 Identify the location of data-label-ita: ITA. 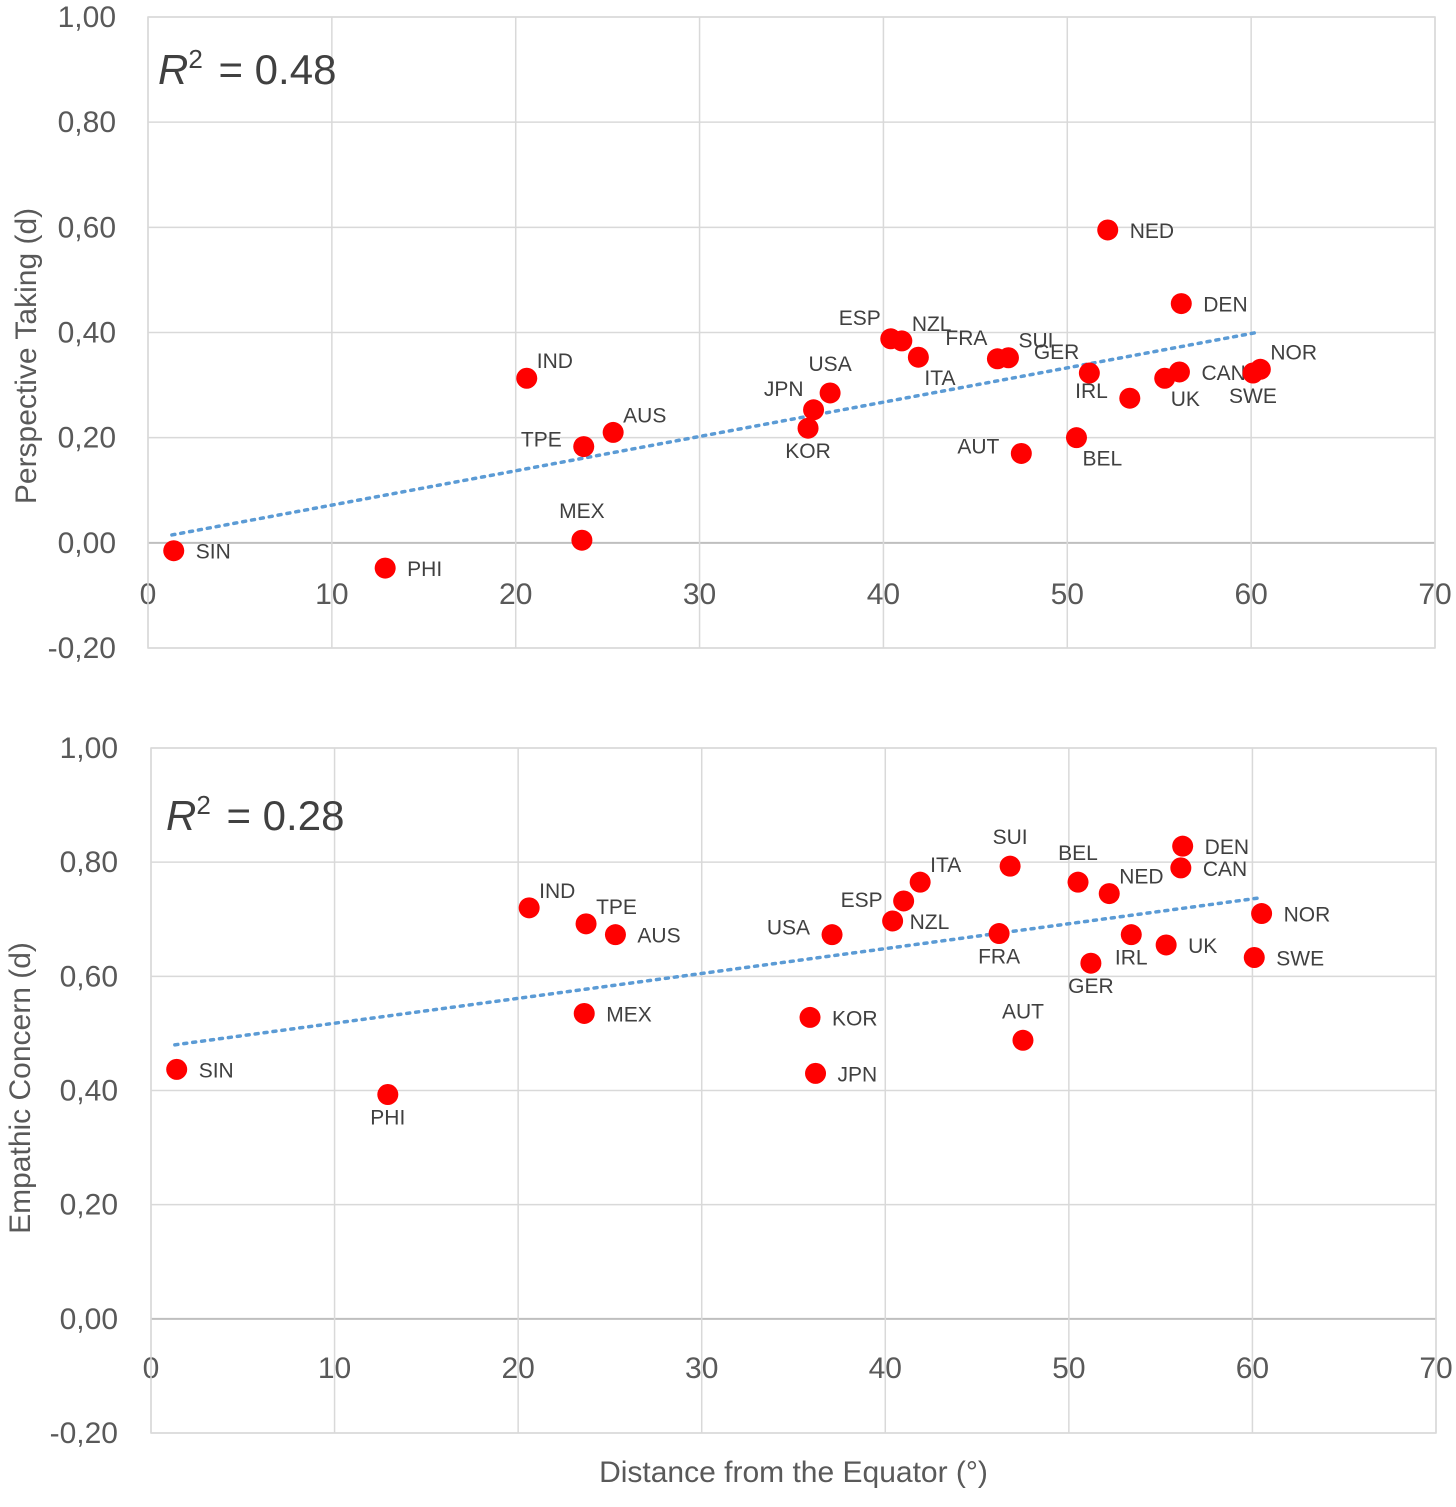
(945, 865).